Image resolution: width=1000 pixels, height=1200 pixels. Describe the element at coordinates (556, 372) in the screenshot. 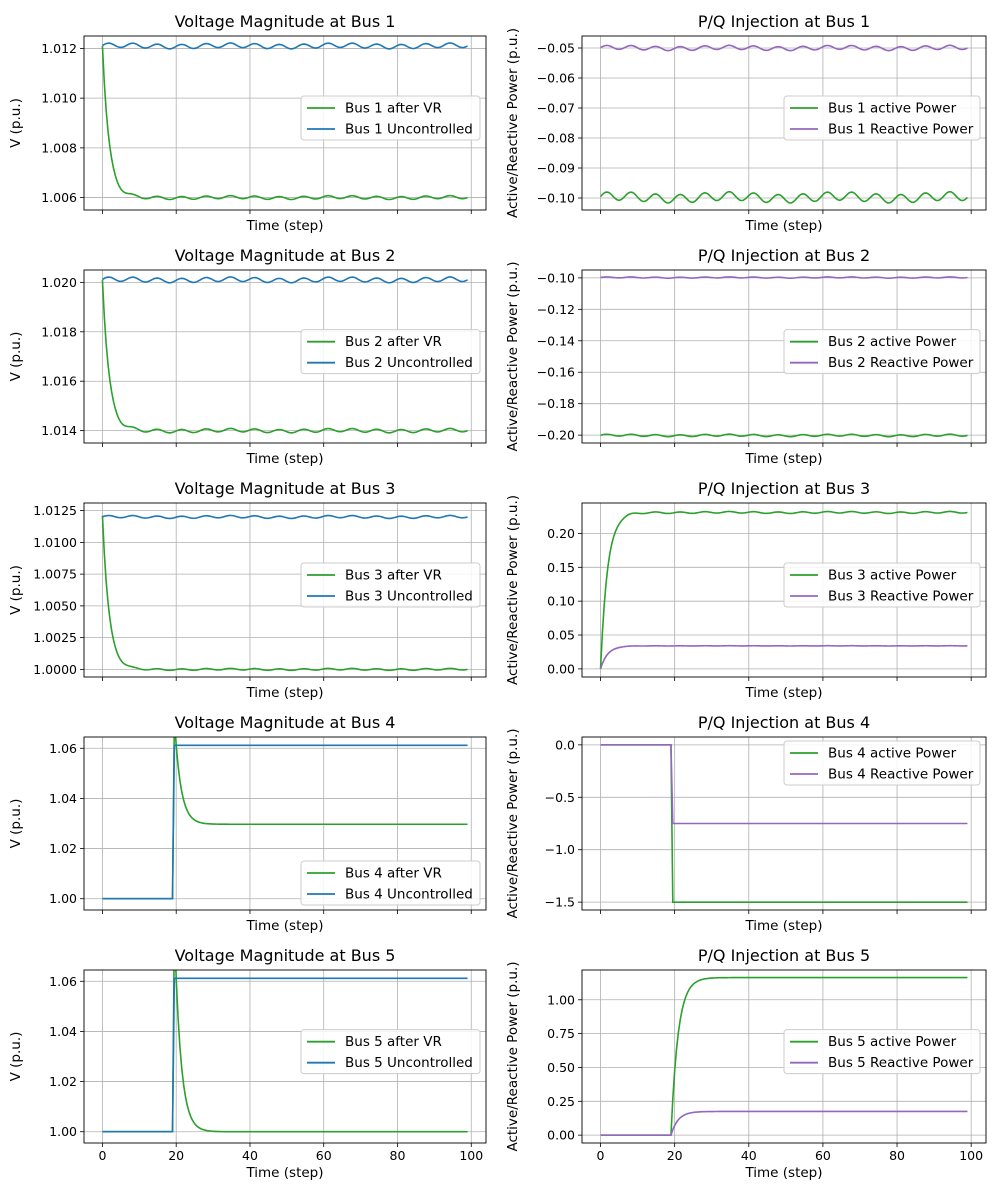

I see `y-tick-label: −0.16` at that location.